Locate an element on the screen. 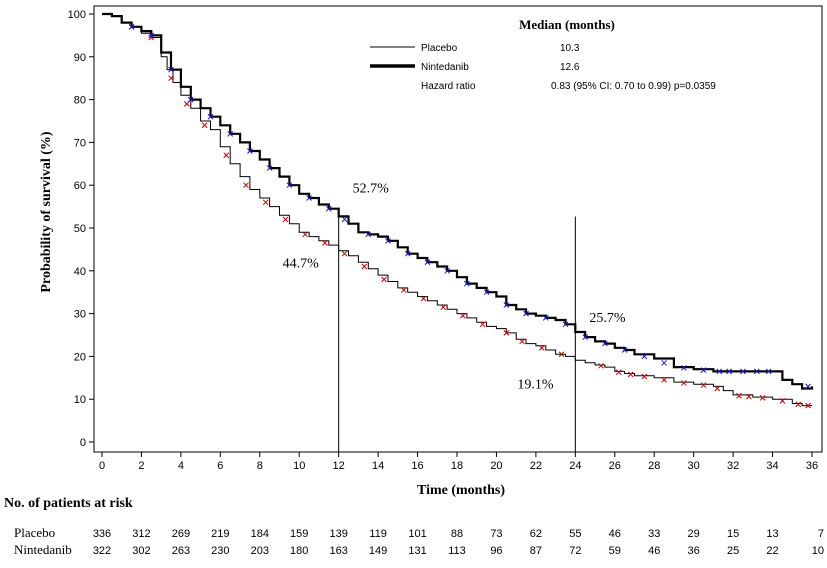  at-risk-nintedanib-34: 22 is located at coordinates (772, 551).